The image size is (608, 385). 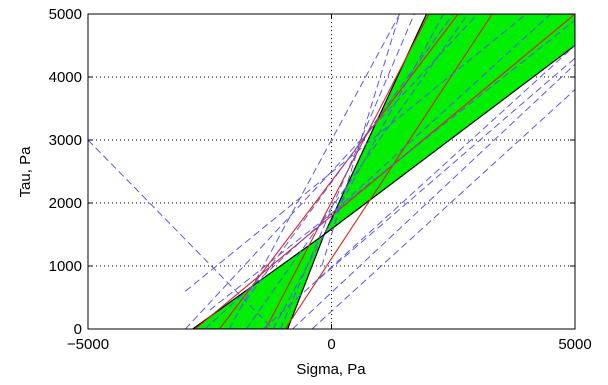 What do you see at coordinates (65, 77) in the screenshot?
I see `y-tick-label: 4000` at bounding box center [65, 77].